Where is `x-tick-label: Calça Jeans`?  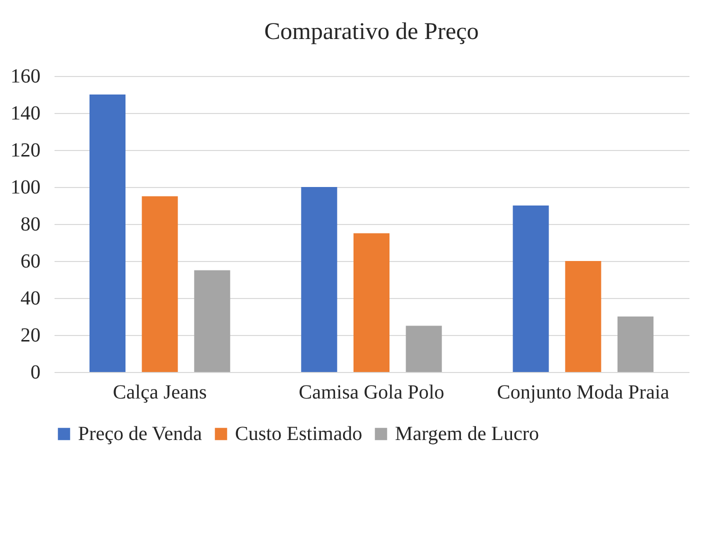 x-tick-label: Calça Jeans is located at coordinates (159, 393).